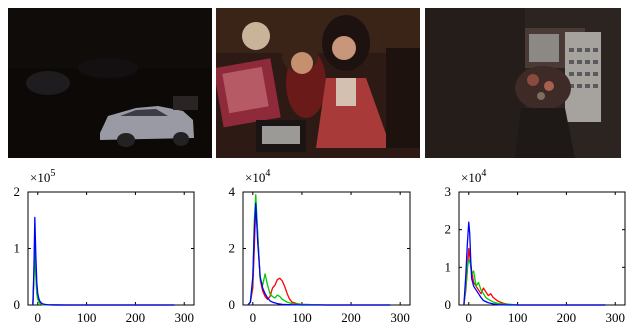  I want to click on photo-dolls, so click(318, 83).